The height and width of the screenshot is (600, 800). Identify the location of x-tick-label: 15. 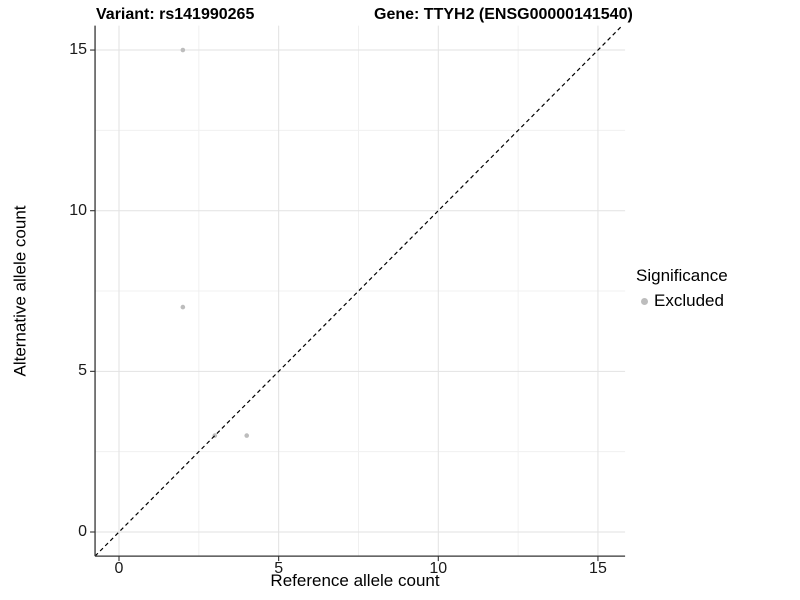
(598, 569).